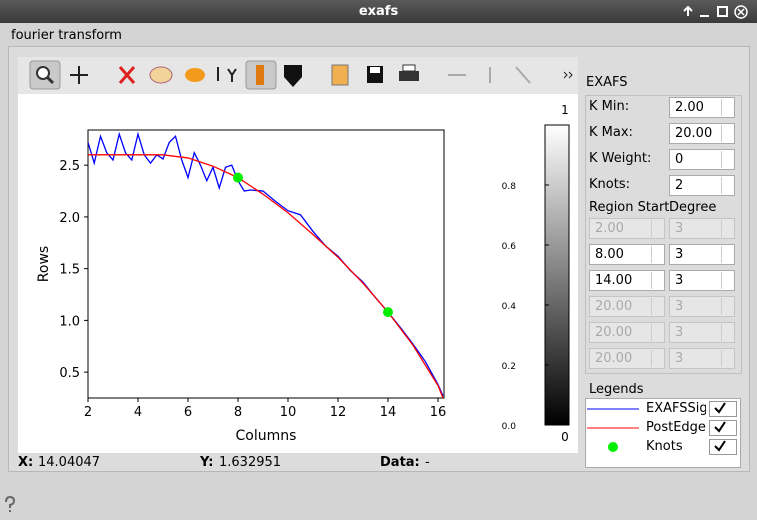 This screenshot has width=757, height=520. Describe the element at coordinates (188, 412) in the screenshot. I see `x-tick-label: 6` at that location.